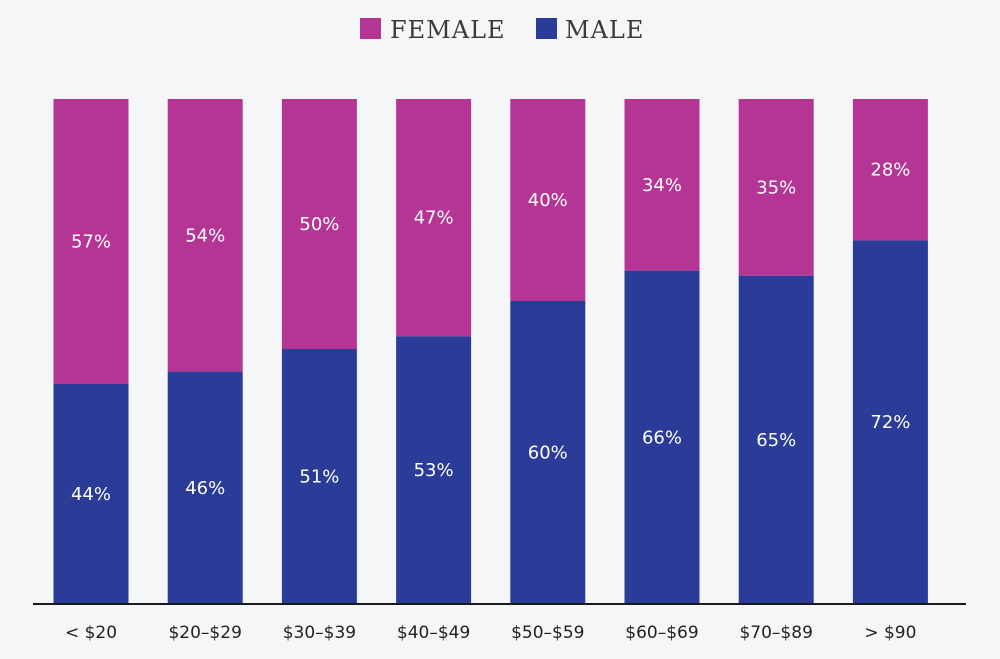  What do you see at coordinates (204, 633) in the screenshot?
I see `x-tick-label-20-29: $20–$29` at bounding box center [204, 633].